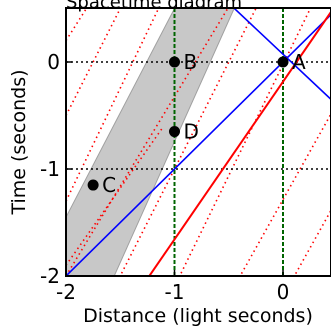 This screenshot has width=331, height=329. Describe the element at coordinates (174, 62) in the screenshot. I see `point-b` at that location.